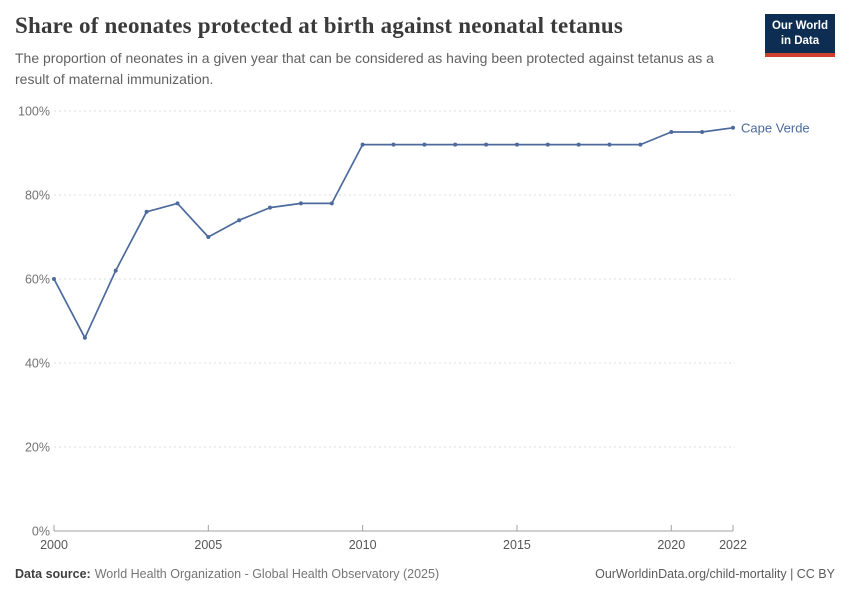 This screenshot has height=600, width=850. I want to click on owid-logo: Our World in Data, so click(799, 35).